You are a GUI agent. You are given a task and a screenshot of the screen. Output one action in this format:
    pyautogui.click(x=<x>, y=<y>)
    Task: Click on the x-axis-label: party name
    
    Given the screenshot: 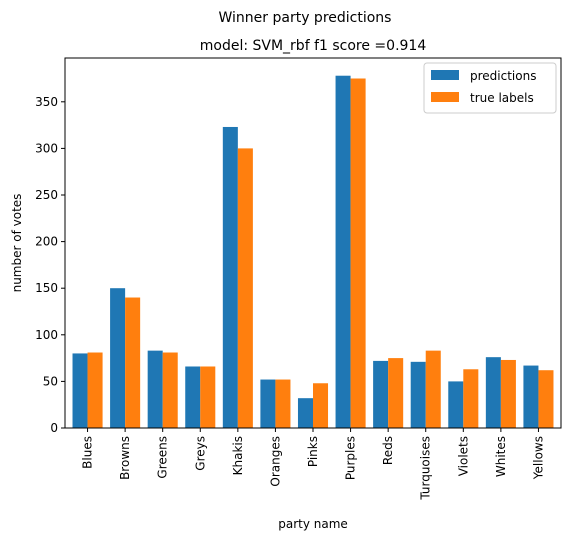 What is the action you would take?
    pyautogui.click(x=313, y=524)
    